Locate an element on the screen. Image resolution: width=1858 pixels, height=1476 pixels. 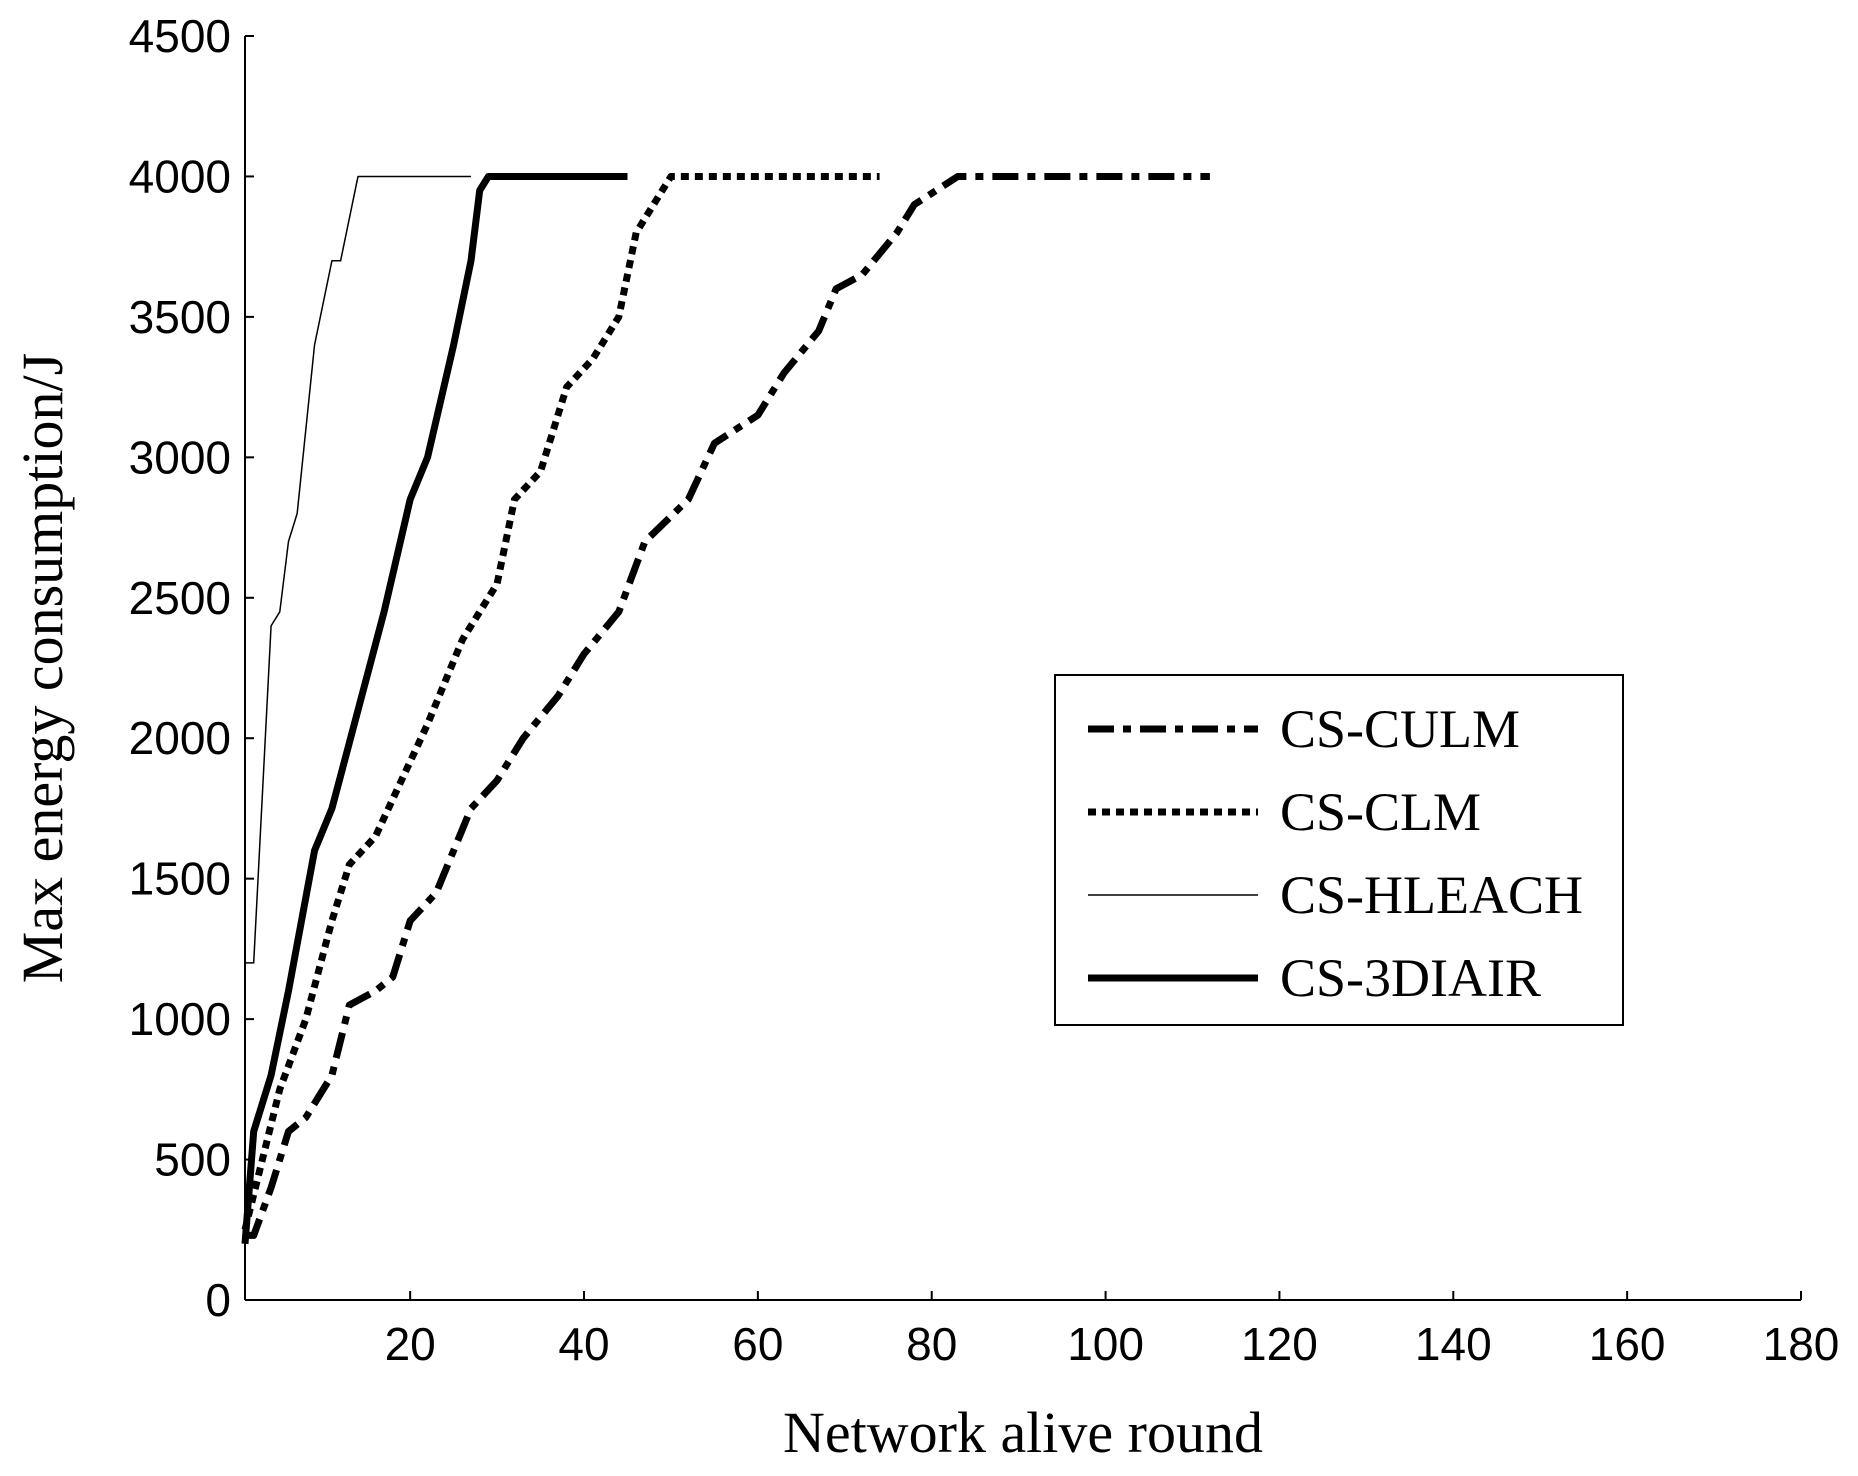
x-tick-label: 40 is located at coordinates (583, 1344).